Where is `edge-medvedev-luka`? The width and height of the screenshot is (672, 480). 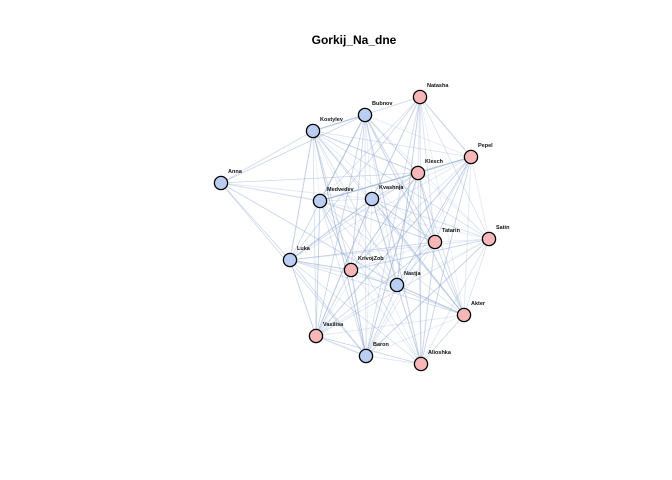
edge-medvedev-luka is located at coordinates (305, 230).